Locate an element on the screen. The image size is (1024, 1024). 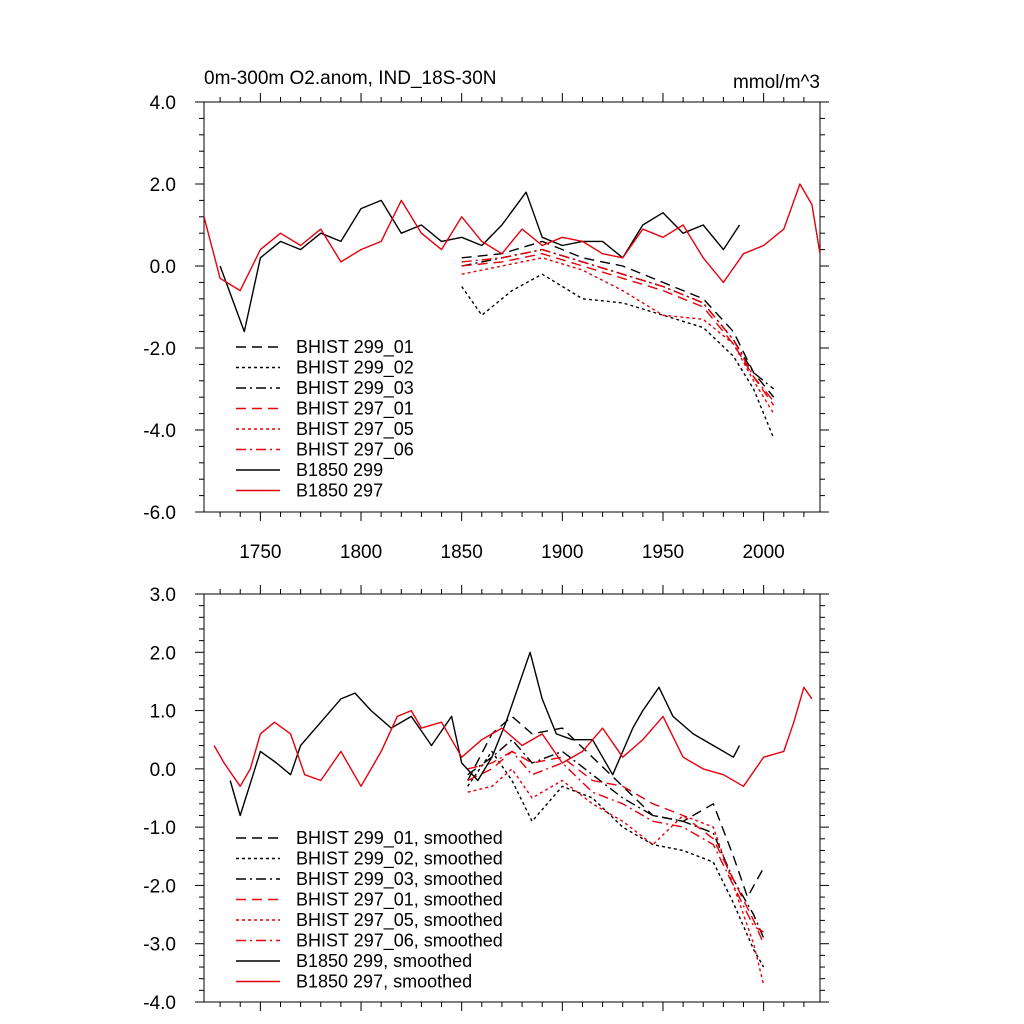
y-tick-label: -1.0 is located at coordinates (159, 828).